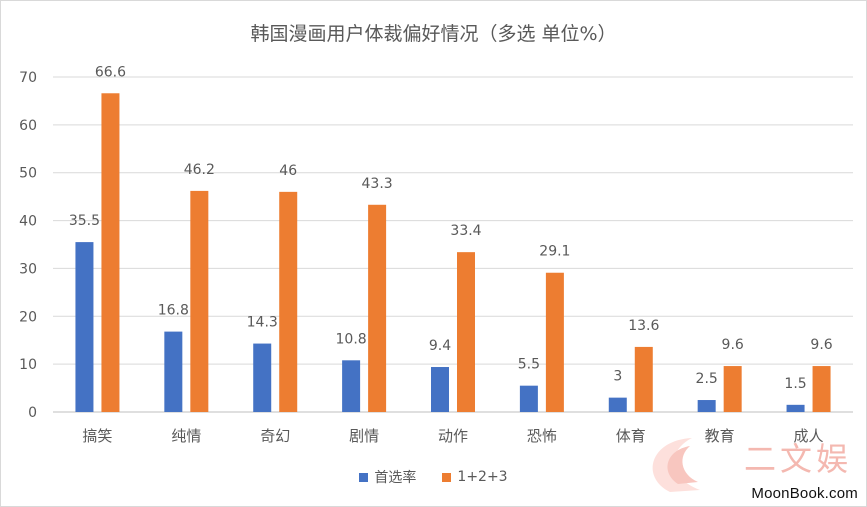  Describe the element at coordinates (554, 252) in the screenshot. I see `data-label: 29.1` at that location.